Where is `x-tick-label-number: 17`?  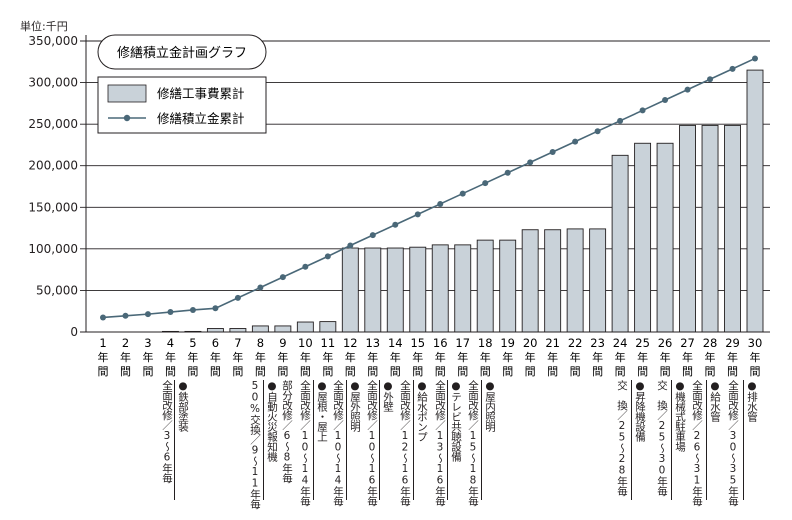 x-tick-label-number: 17 is located at coordinates (462, 343).